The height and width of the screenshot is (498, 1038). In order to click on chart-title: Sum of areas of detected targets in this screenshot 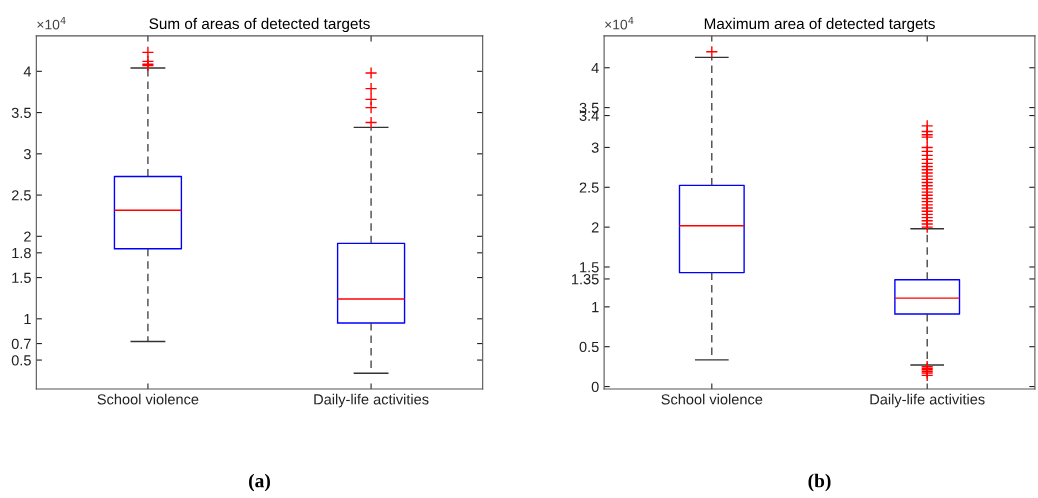, I will do `click(259, 25)`.